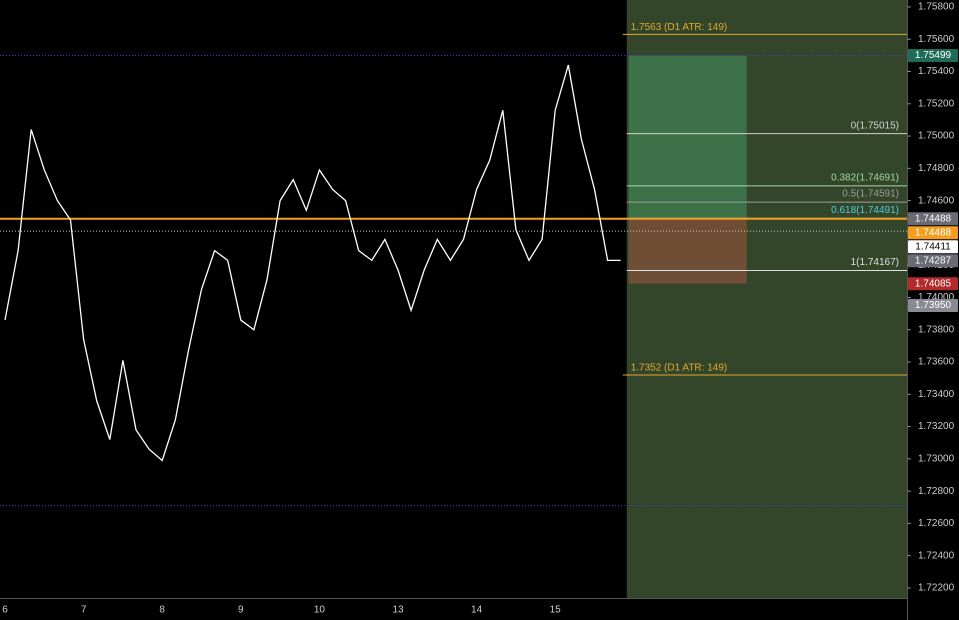 The image size is (959, 620). What do you see at coordinates (936, 588) in the screenshot?
I see `y-tick-label: 1.72200` at bounding box center [936, 588].